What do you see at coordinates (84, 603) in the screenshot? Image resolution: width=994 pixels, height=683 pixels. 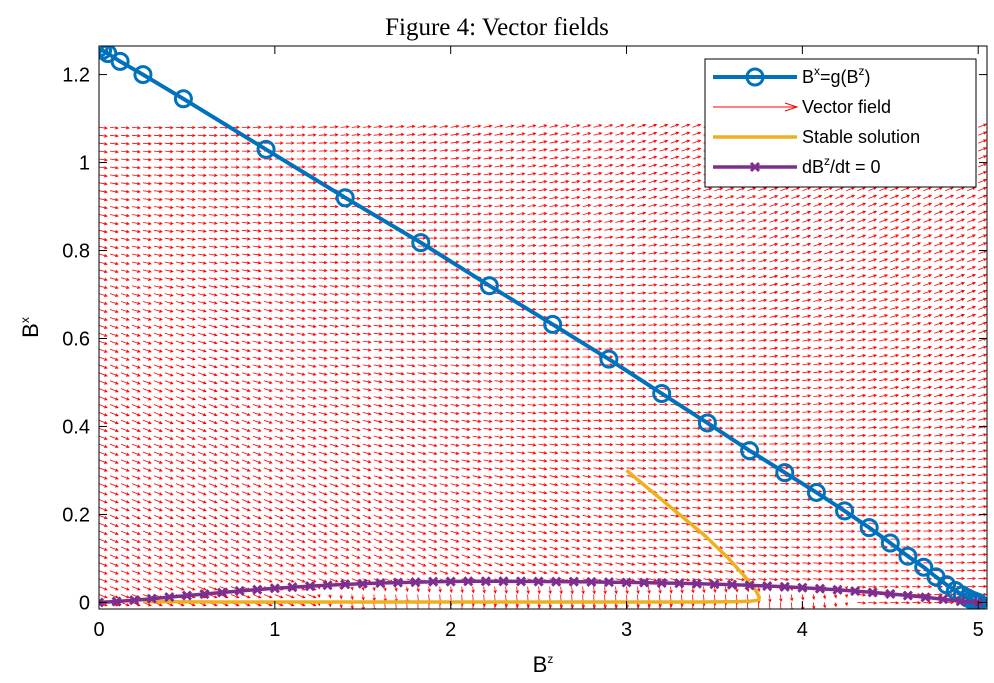 I see `y-tick-label: 0` at bounding box center [84, 603].